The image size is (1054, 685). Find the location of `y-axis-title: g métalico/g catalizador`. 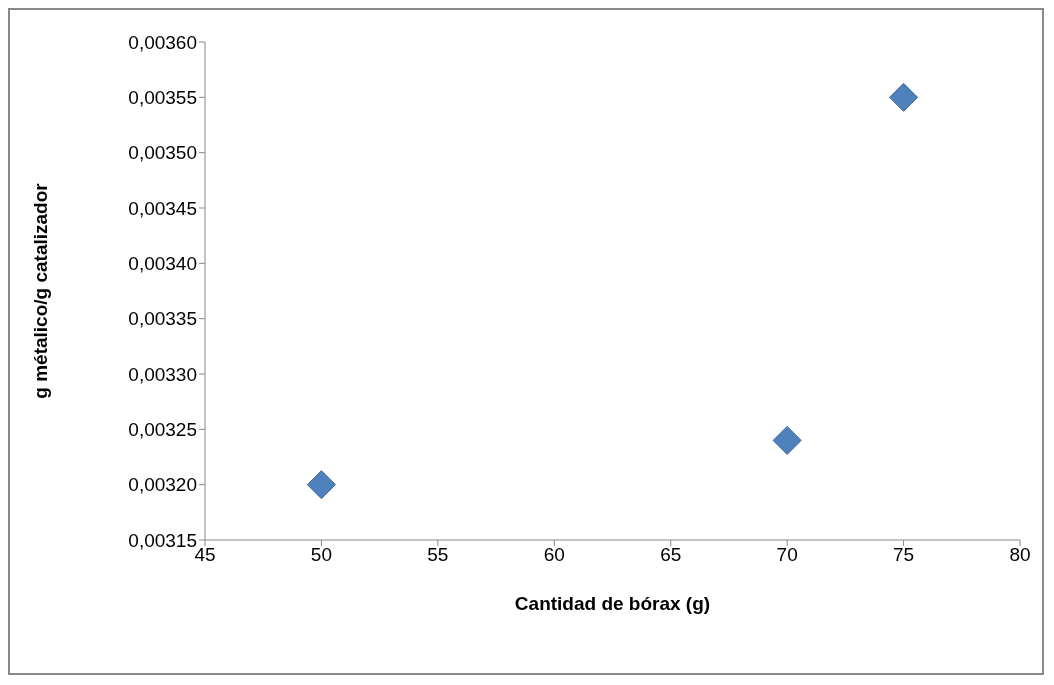

y-axis-title: g métalico/g catalizador is located at coordinates (40, 290).